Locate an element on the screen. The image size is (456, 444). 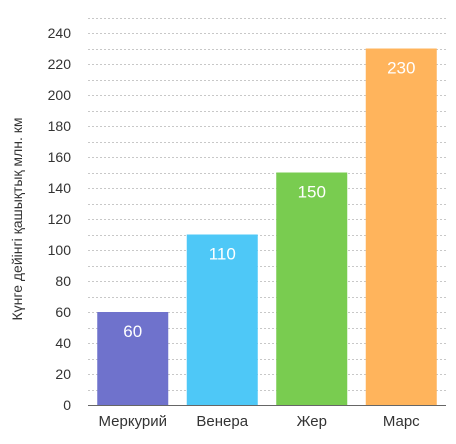
y-tick-label: 120 is located at coordinates (60, 219).